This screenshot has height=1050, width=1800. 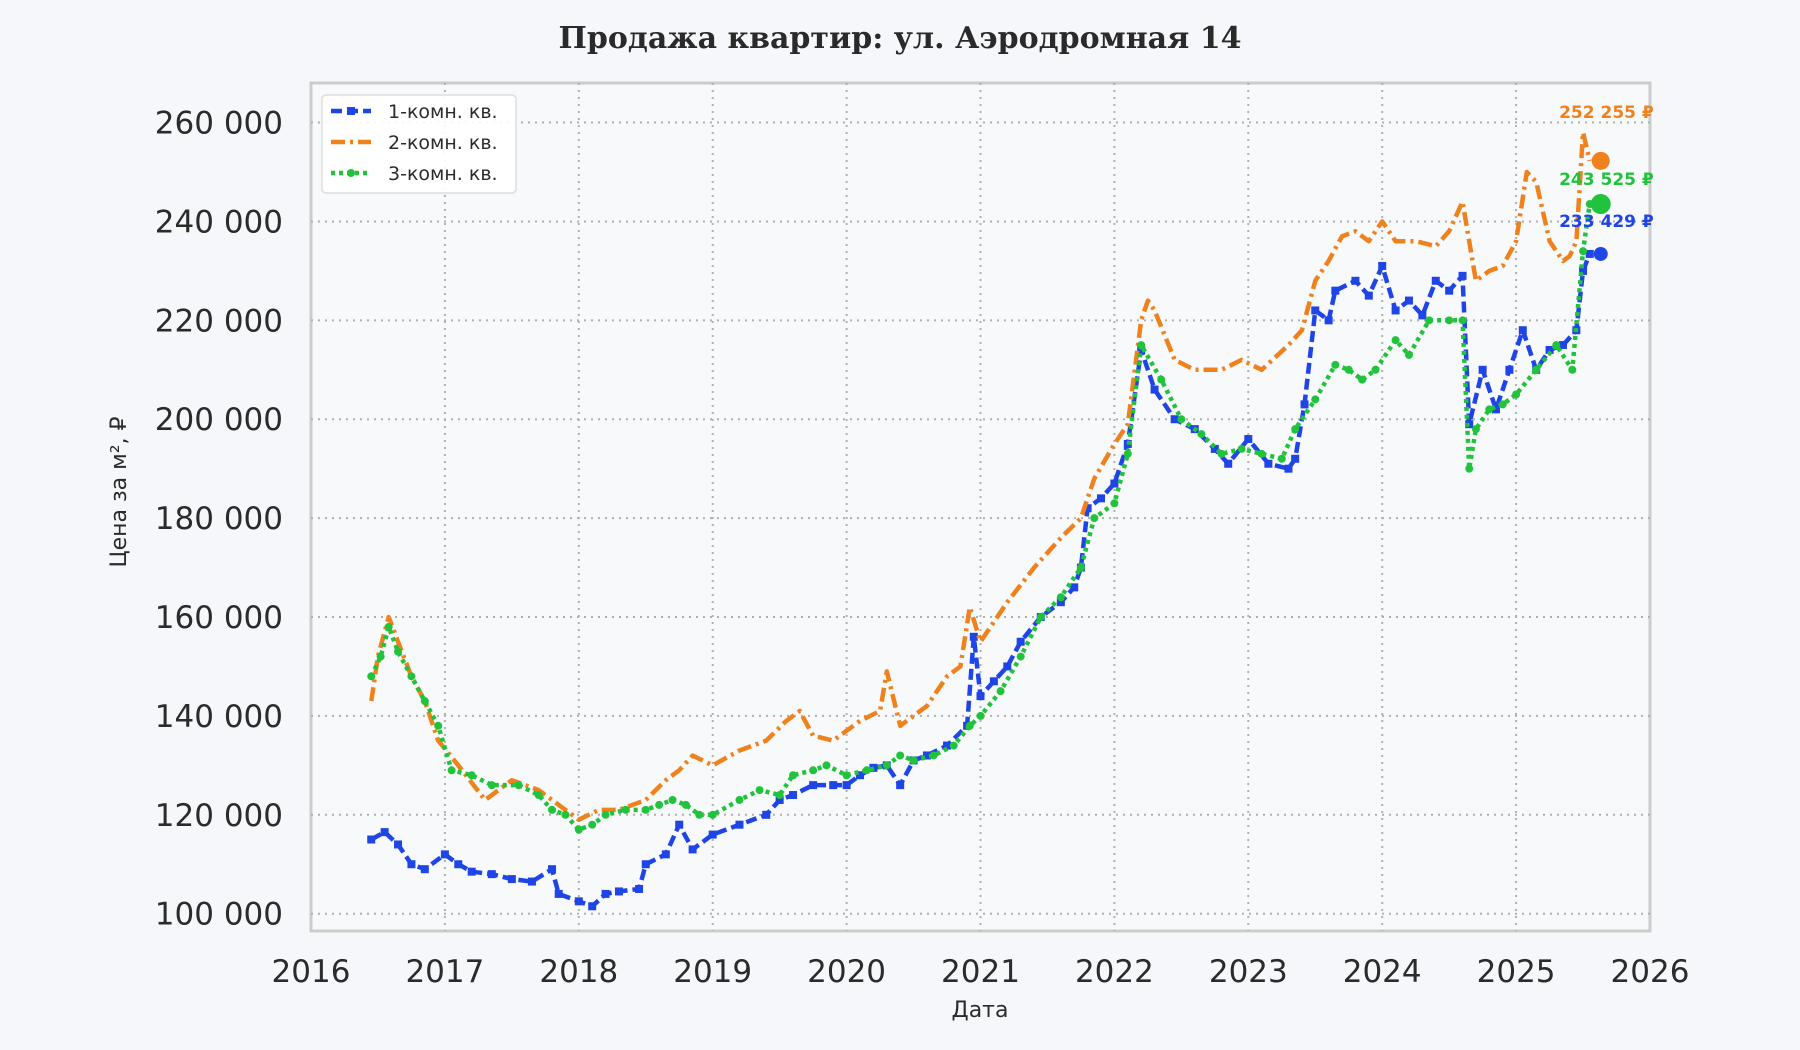 What do you see at coordinates (219, 816) in the screenshot?
I see `y-tick-label: 120 000` at bounding box center [219, 816].